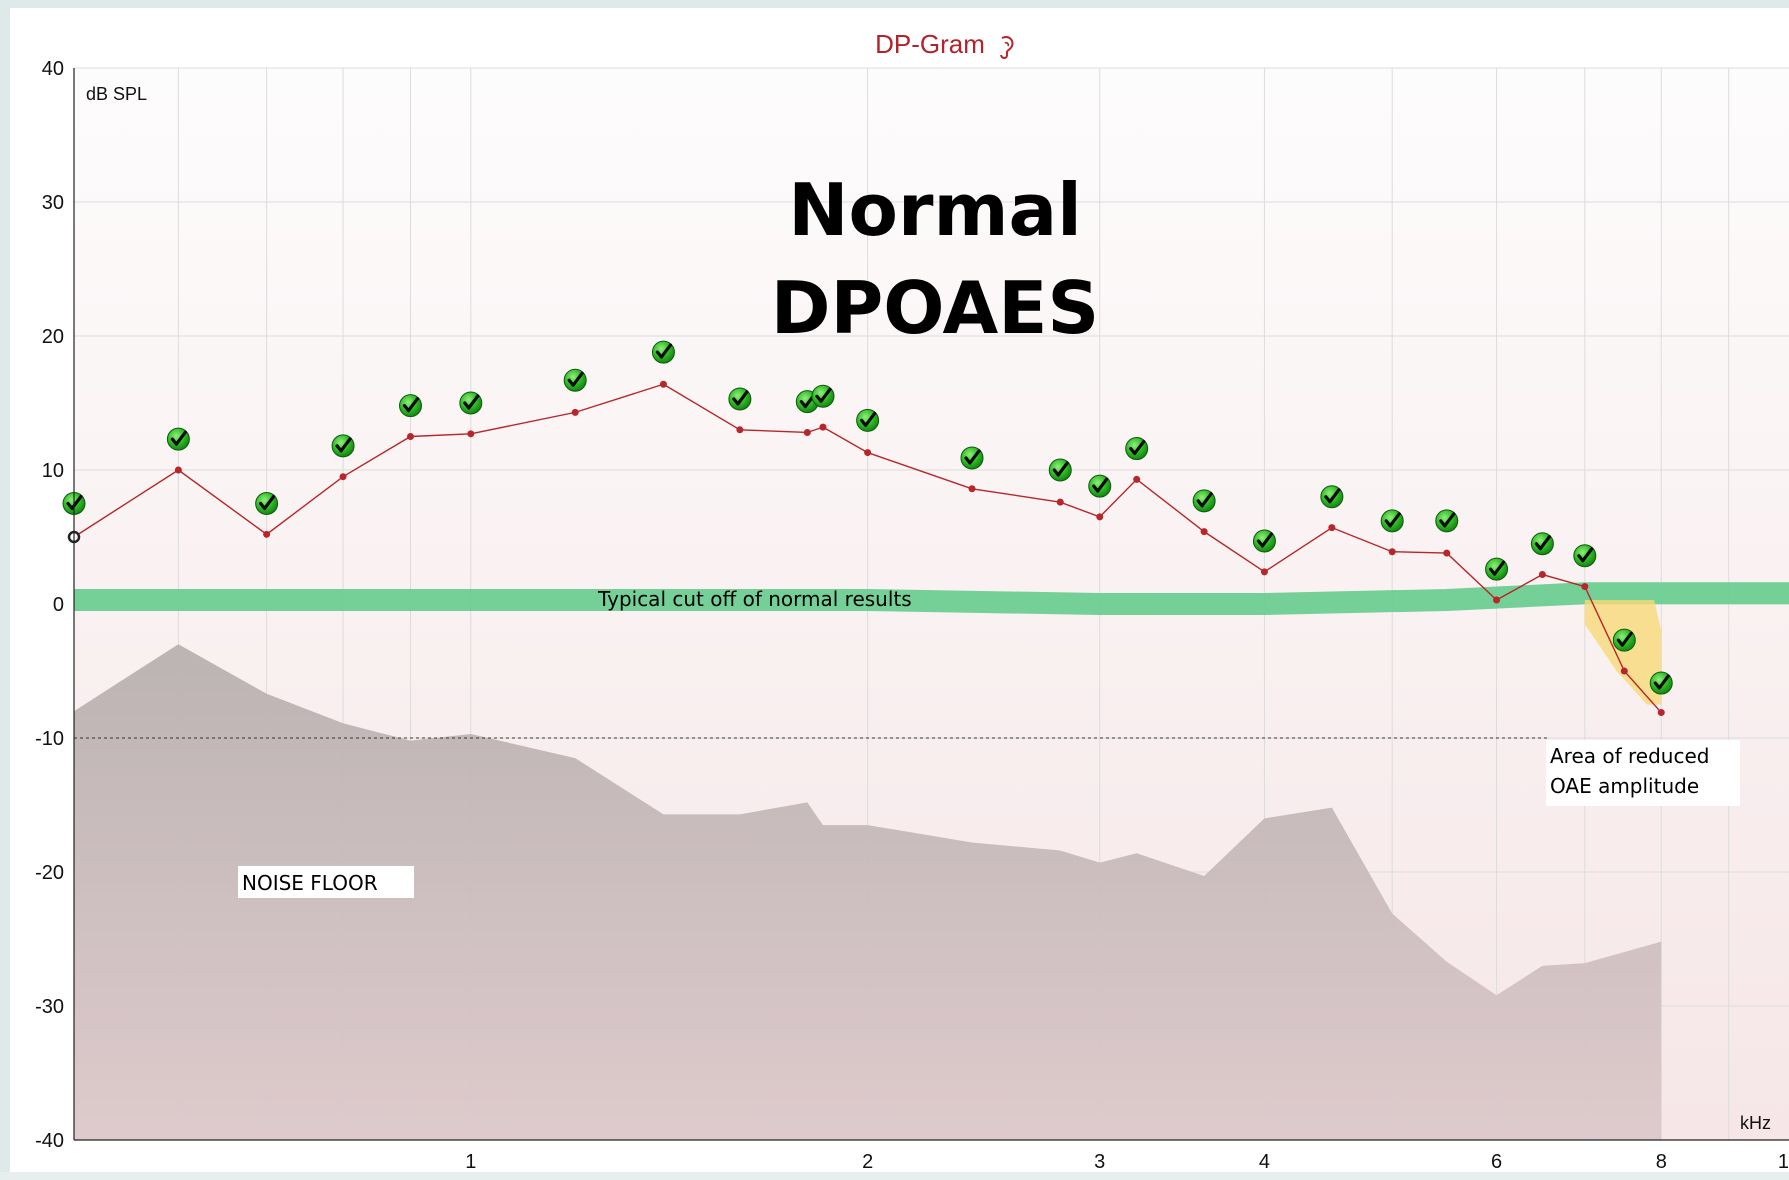  I want to click on y-tick-label: -40, so click(49, 1141).